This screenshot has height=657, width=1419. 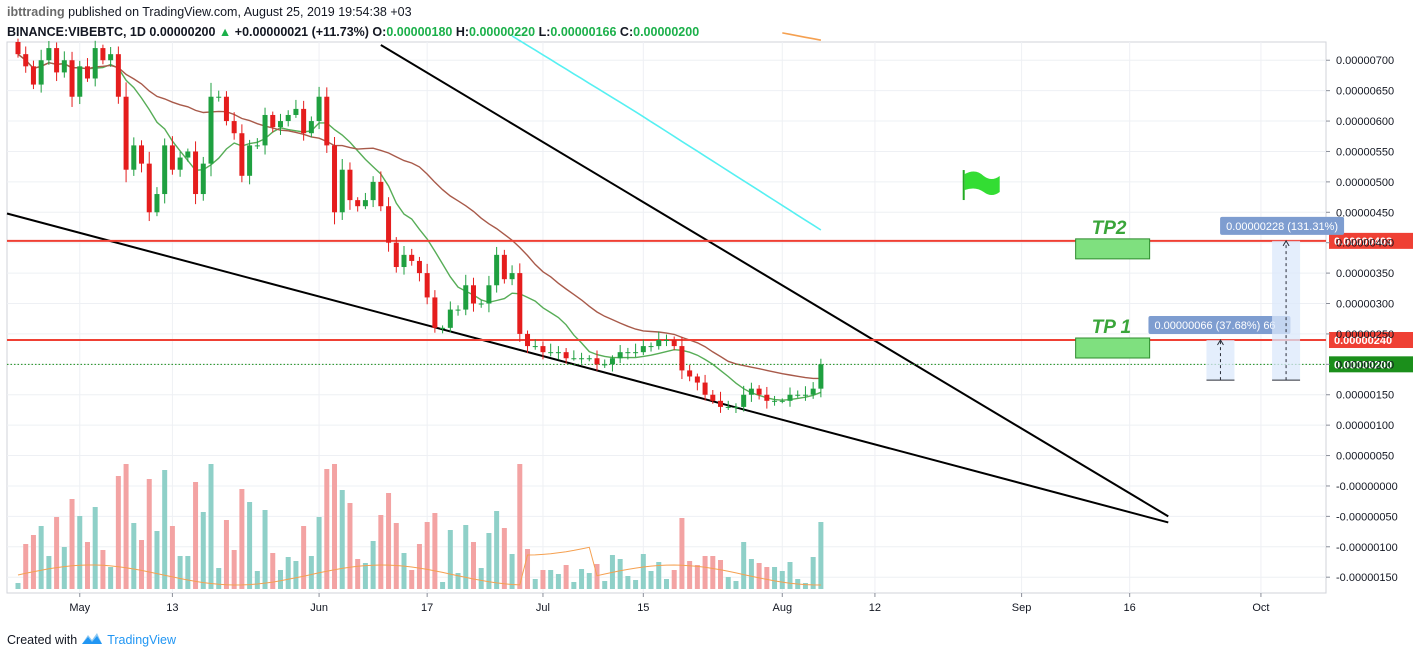 What do you see at coordinates (1363, 365) in the screenshot?
I see `current-price-tag-label: 0.00000200` at bounding box center [1363, 365].